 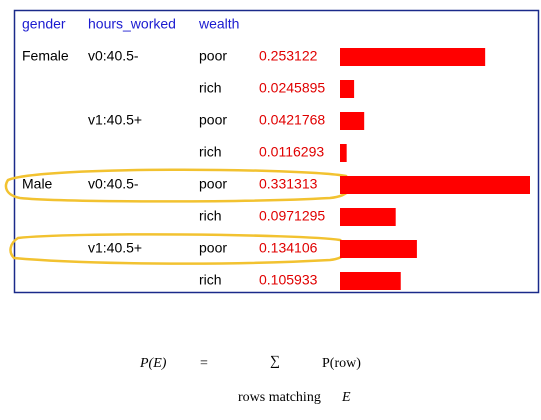 I want to click on formula-eq: =, so click(x=204, y=363).